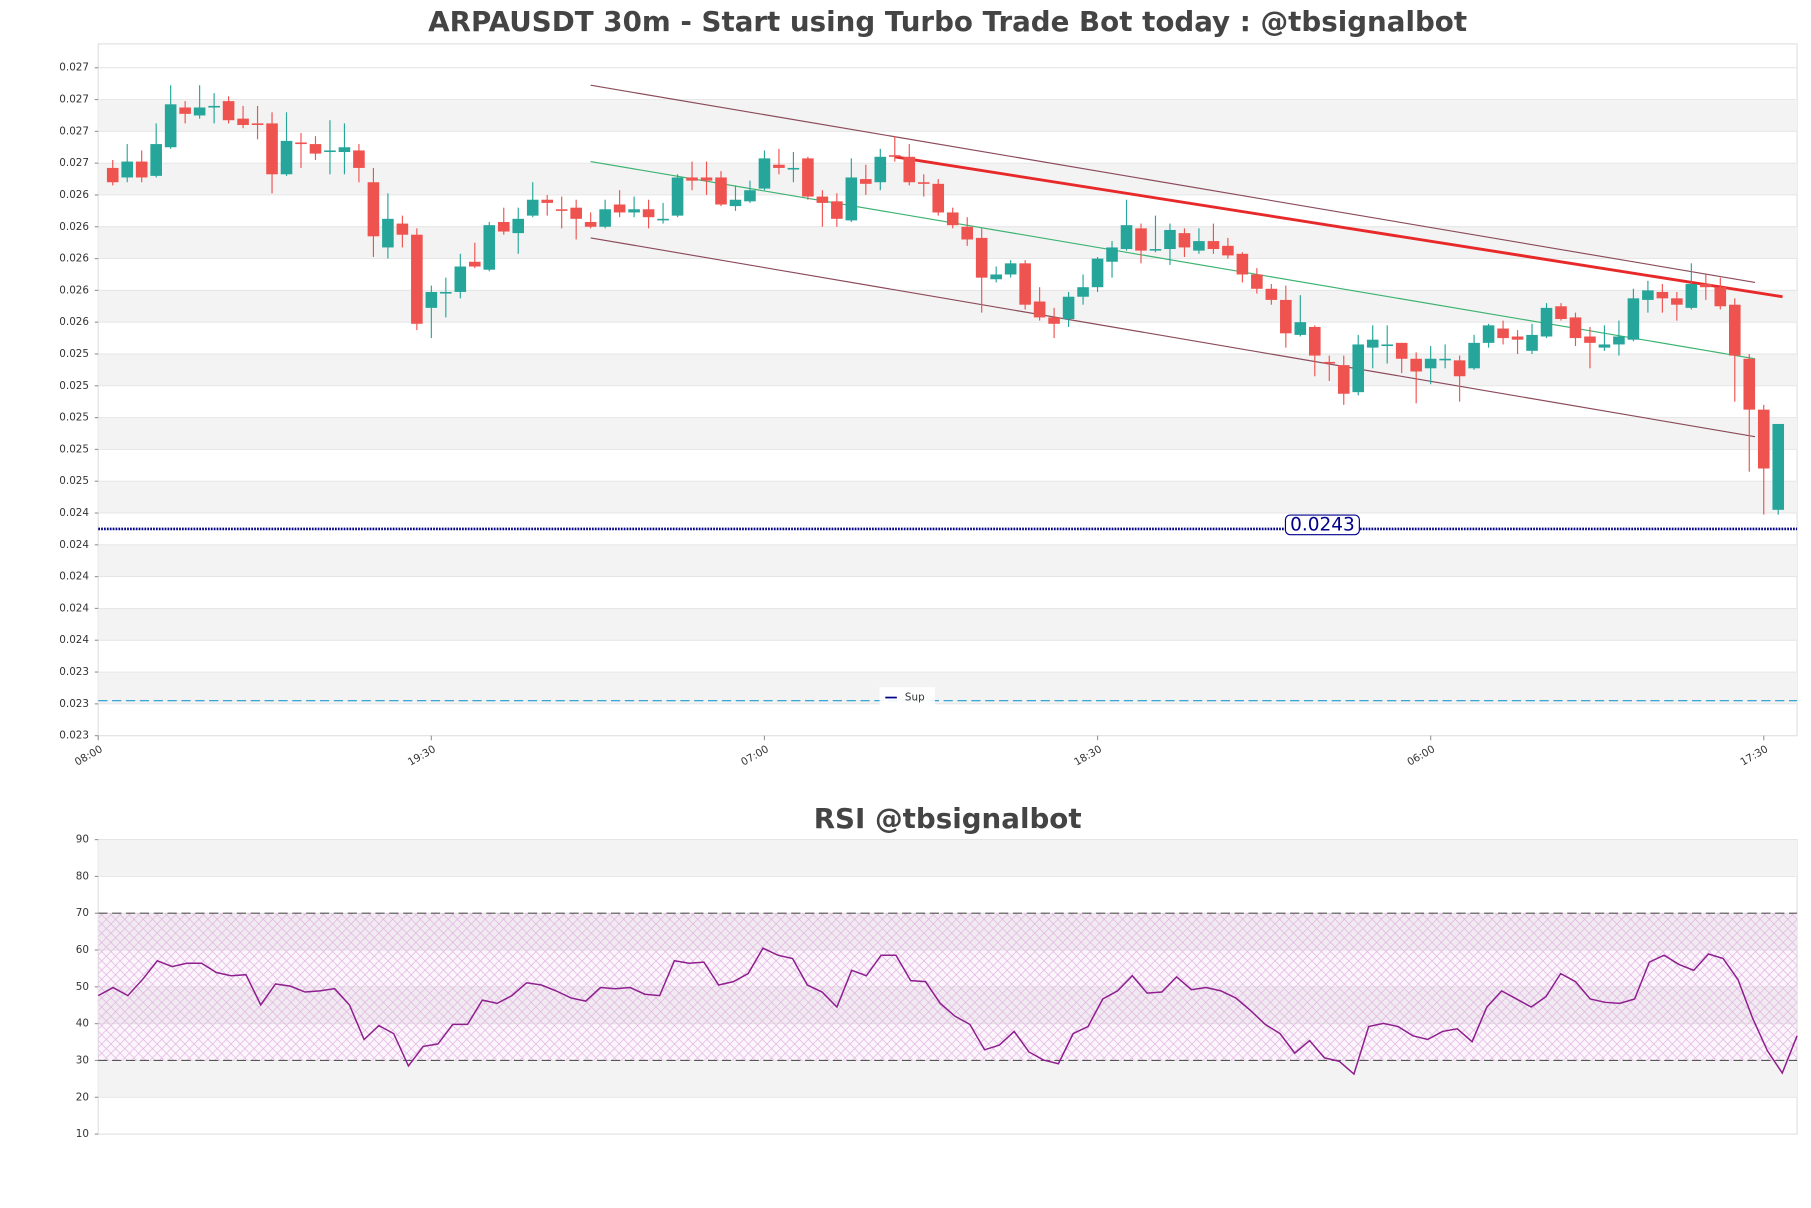 The image size is (1811, 1208). What do you see at coordinates (74, 672) in the screenshot?
I see `y-tick-label: 0.023` at bounding box center [74, 672].